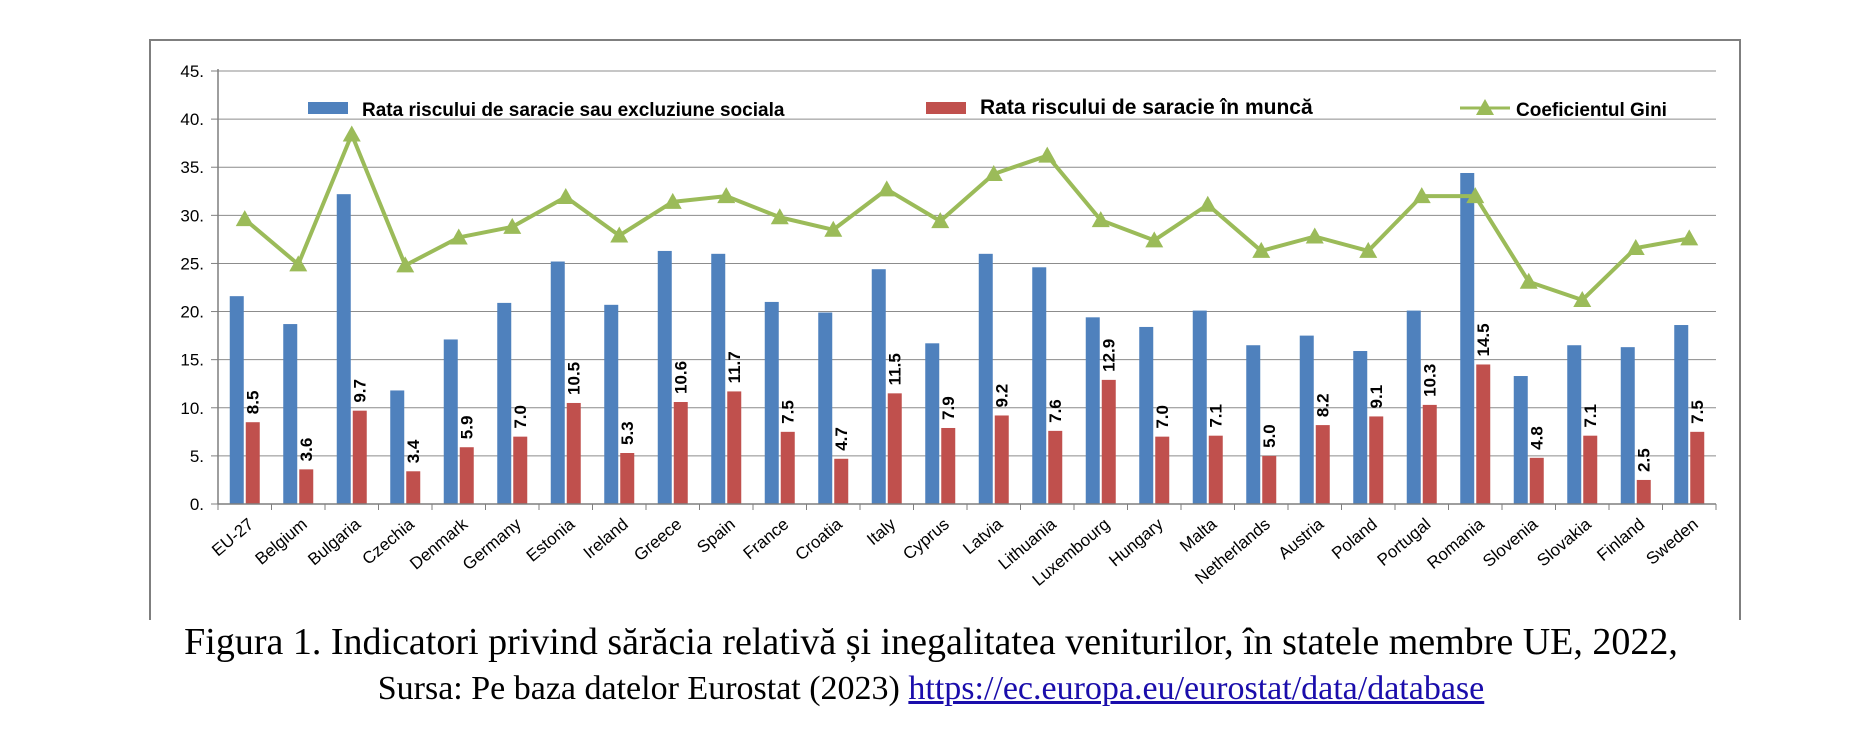 The height and width of the screenshot is (736, 1862). What do you see at coordinates (467, 428) in the screenshot?
I see `data-label: 5.9` at bounding box center [467, 428].